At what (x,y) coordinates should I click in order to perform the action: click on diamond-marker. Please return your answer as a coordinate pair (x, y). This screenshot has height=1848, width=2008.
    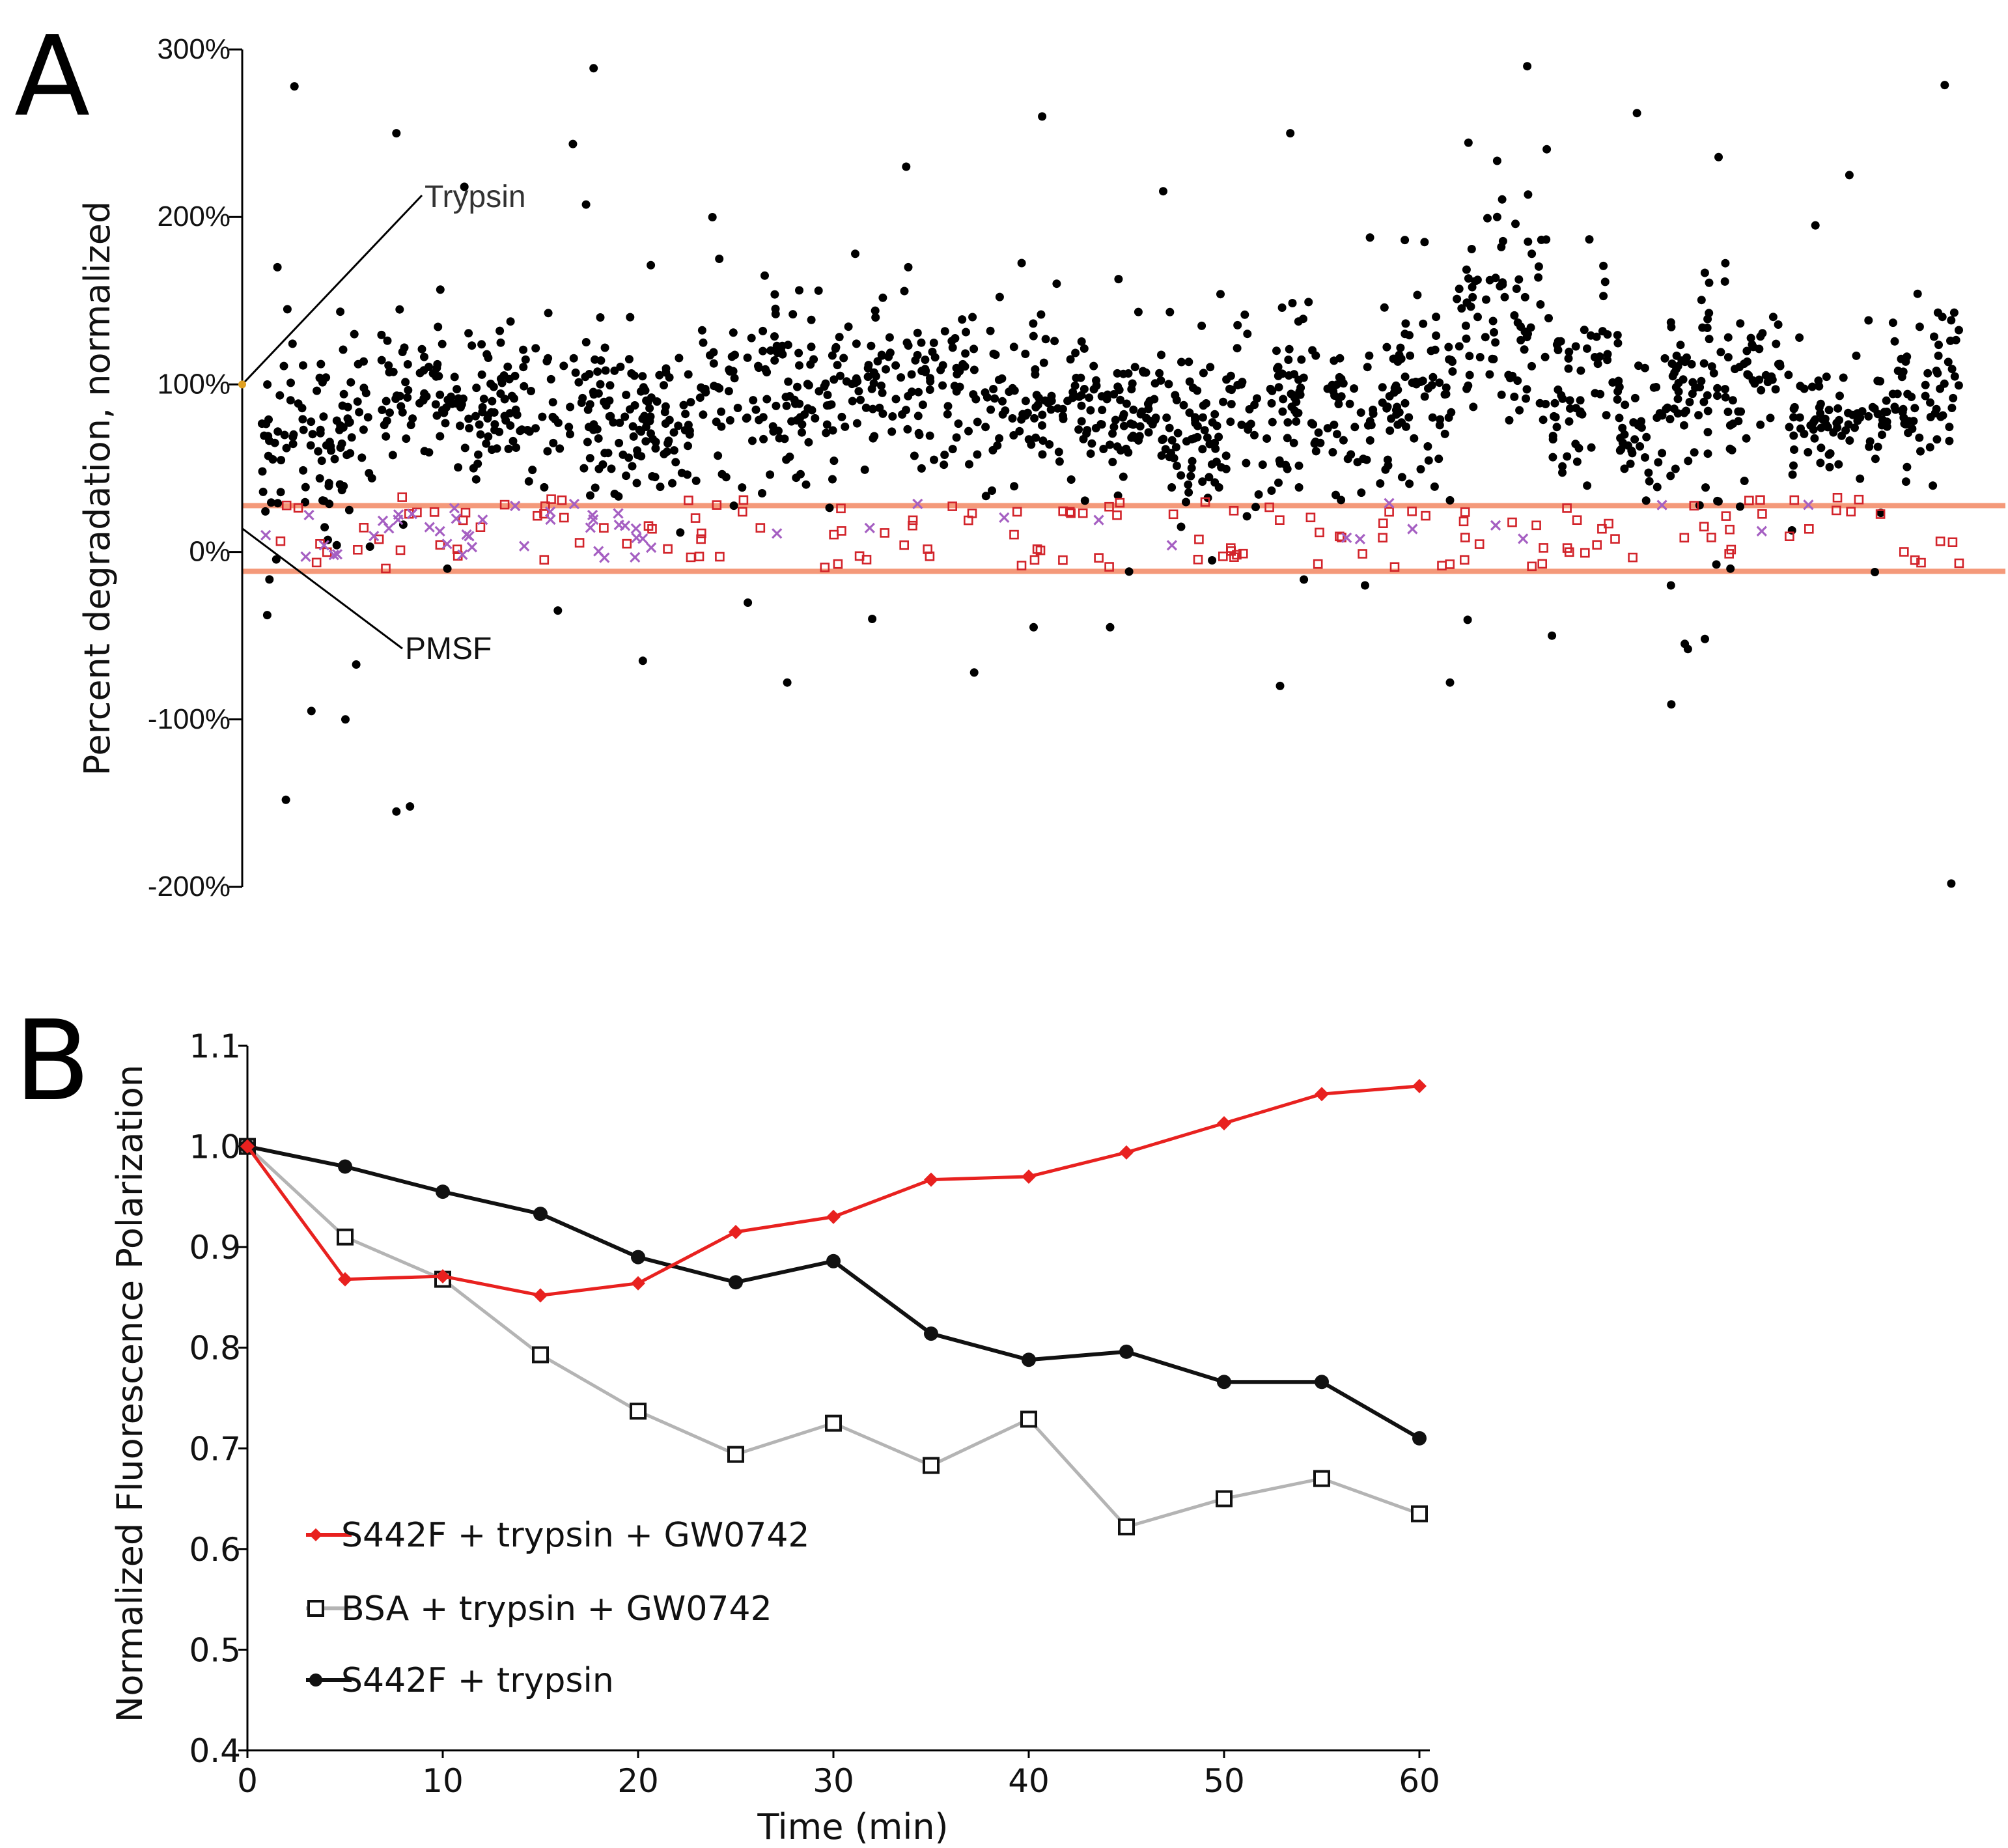
    Looking at the image, I should click on (315, 1535).